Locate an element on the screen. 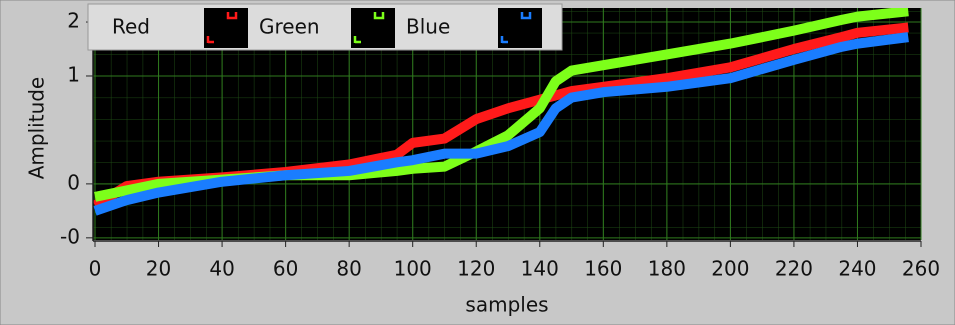 The image size is (955, 325). x-tick-label: 260 is located at coordinates (921, 269).